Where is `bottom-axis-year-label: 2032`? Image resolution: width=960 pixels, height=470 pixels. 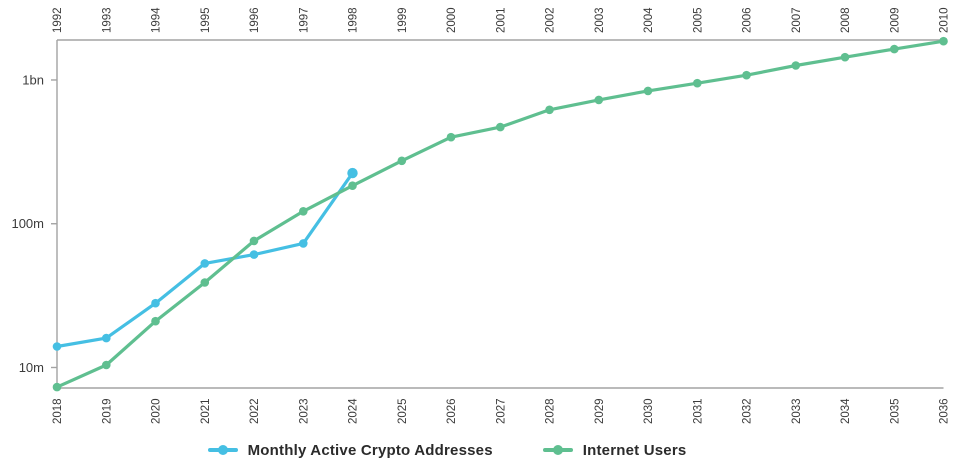 bottom-axis-year-label: 2032 is located at coordinates (748, 411).